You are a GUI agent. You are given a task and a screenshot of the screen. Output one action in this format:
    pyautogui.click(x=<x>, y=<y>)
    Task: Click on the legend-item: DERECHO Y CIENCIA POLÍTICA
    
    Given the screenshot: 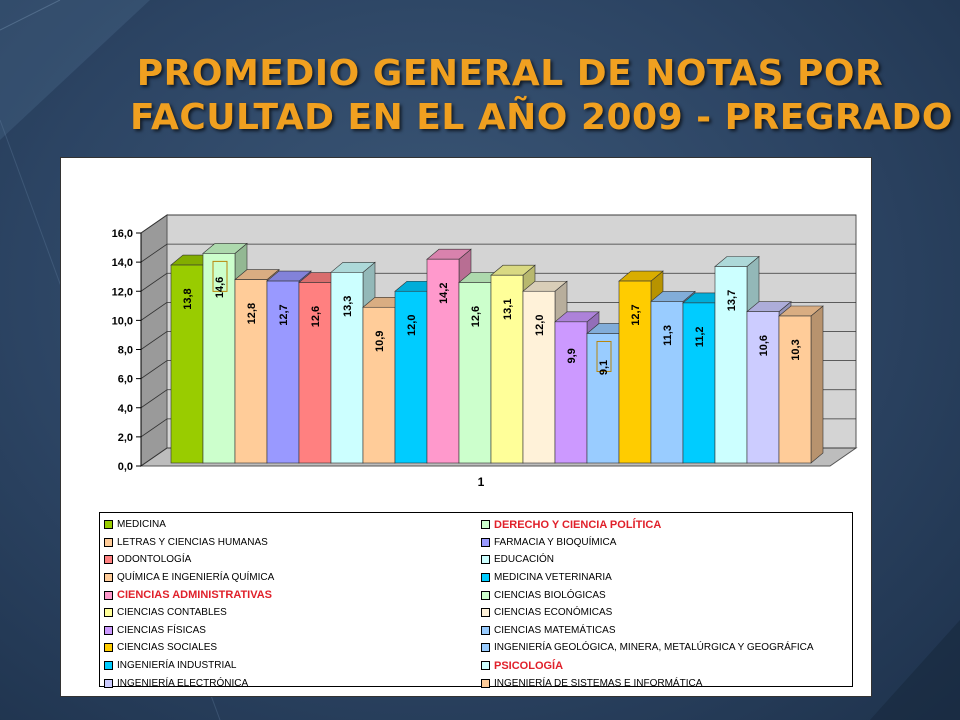 What is the action you would take?
    pyautogui.click(x=647, y=525)
    